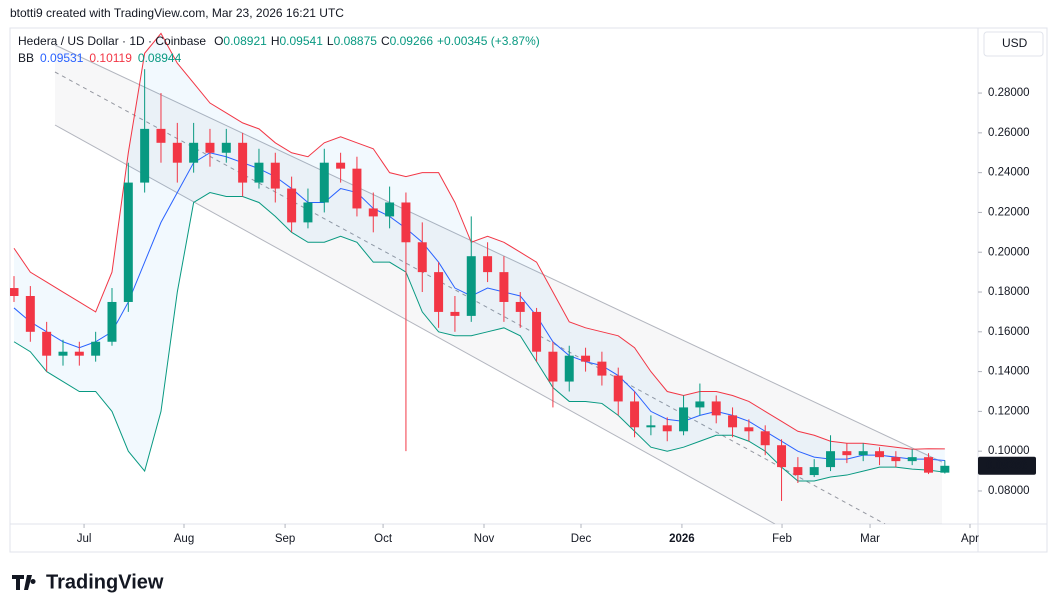 The image size is (1057, 613). What do you see at coordinates (112, 41) in the screenshot?
I see `symbol: Hedera / US Dollar · 1D · Coinbase` at bounding box center [112, 41].